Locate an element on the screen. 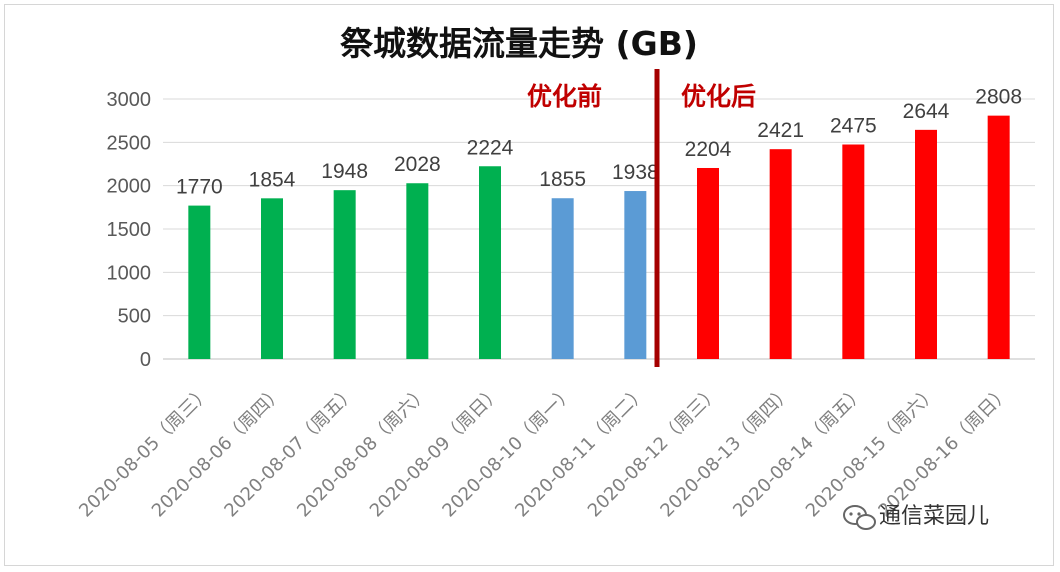 The height and width of the screenshot is (572, 1060). data-label: 2224 is located at coordinates (490, 147).